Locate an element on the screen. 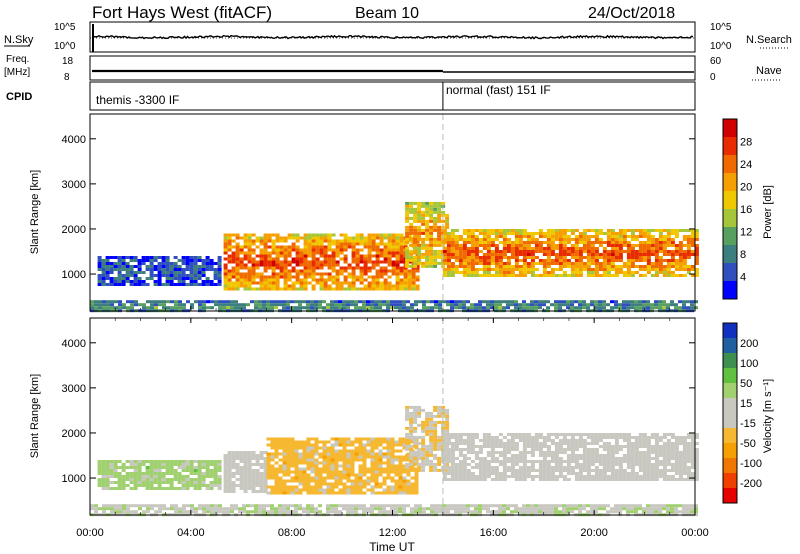 This screenshot has height=554, width=800. nsky-tick-top: 10^5 is located at coordinates (65, 27).